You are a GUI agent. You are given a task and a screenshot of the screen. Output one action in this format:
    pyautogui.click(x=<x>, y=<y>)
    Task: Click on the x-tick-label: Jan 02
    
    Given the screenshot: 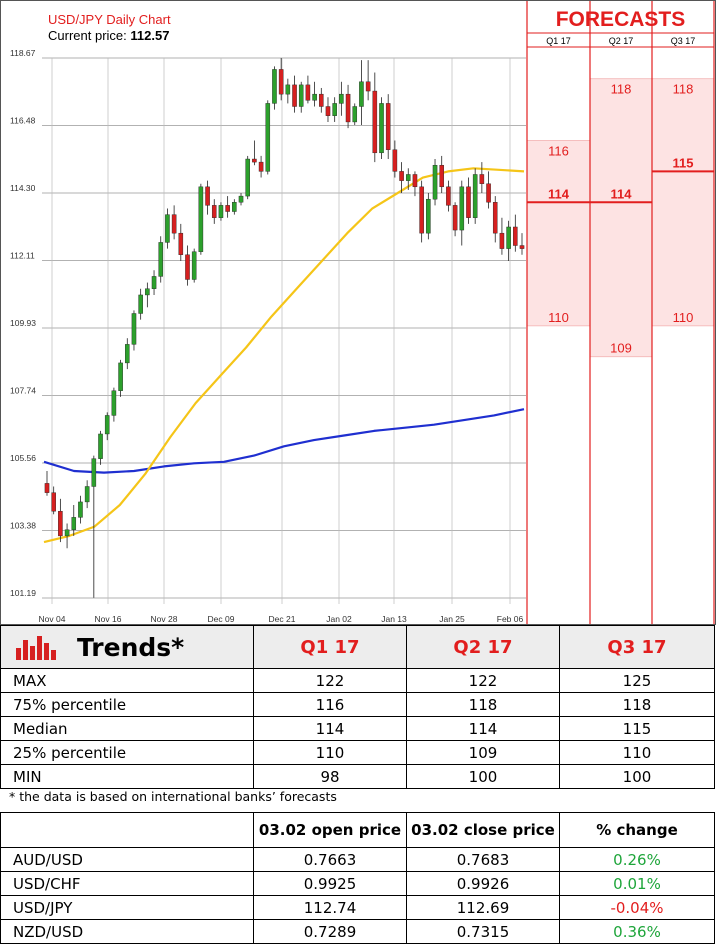 What is the action you would take?
    pyautogui.click(x=339, y=619)
    